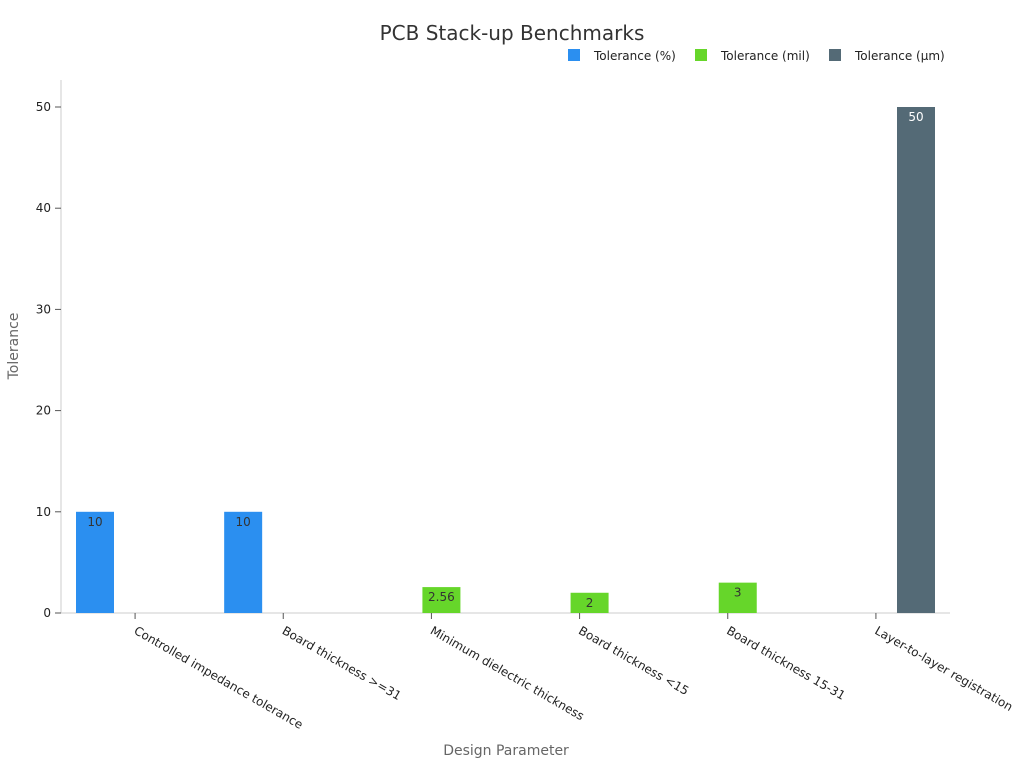  What do you see at coordinates (219, 677) in the screenshot?
I see `x-tick-label: Controlled impedance tolerance` at bounding box center [219, 677].